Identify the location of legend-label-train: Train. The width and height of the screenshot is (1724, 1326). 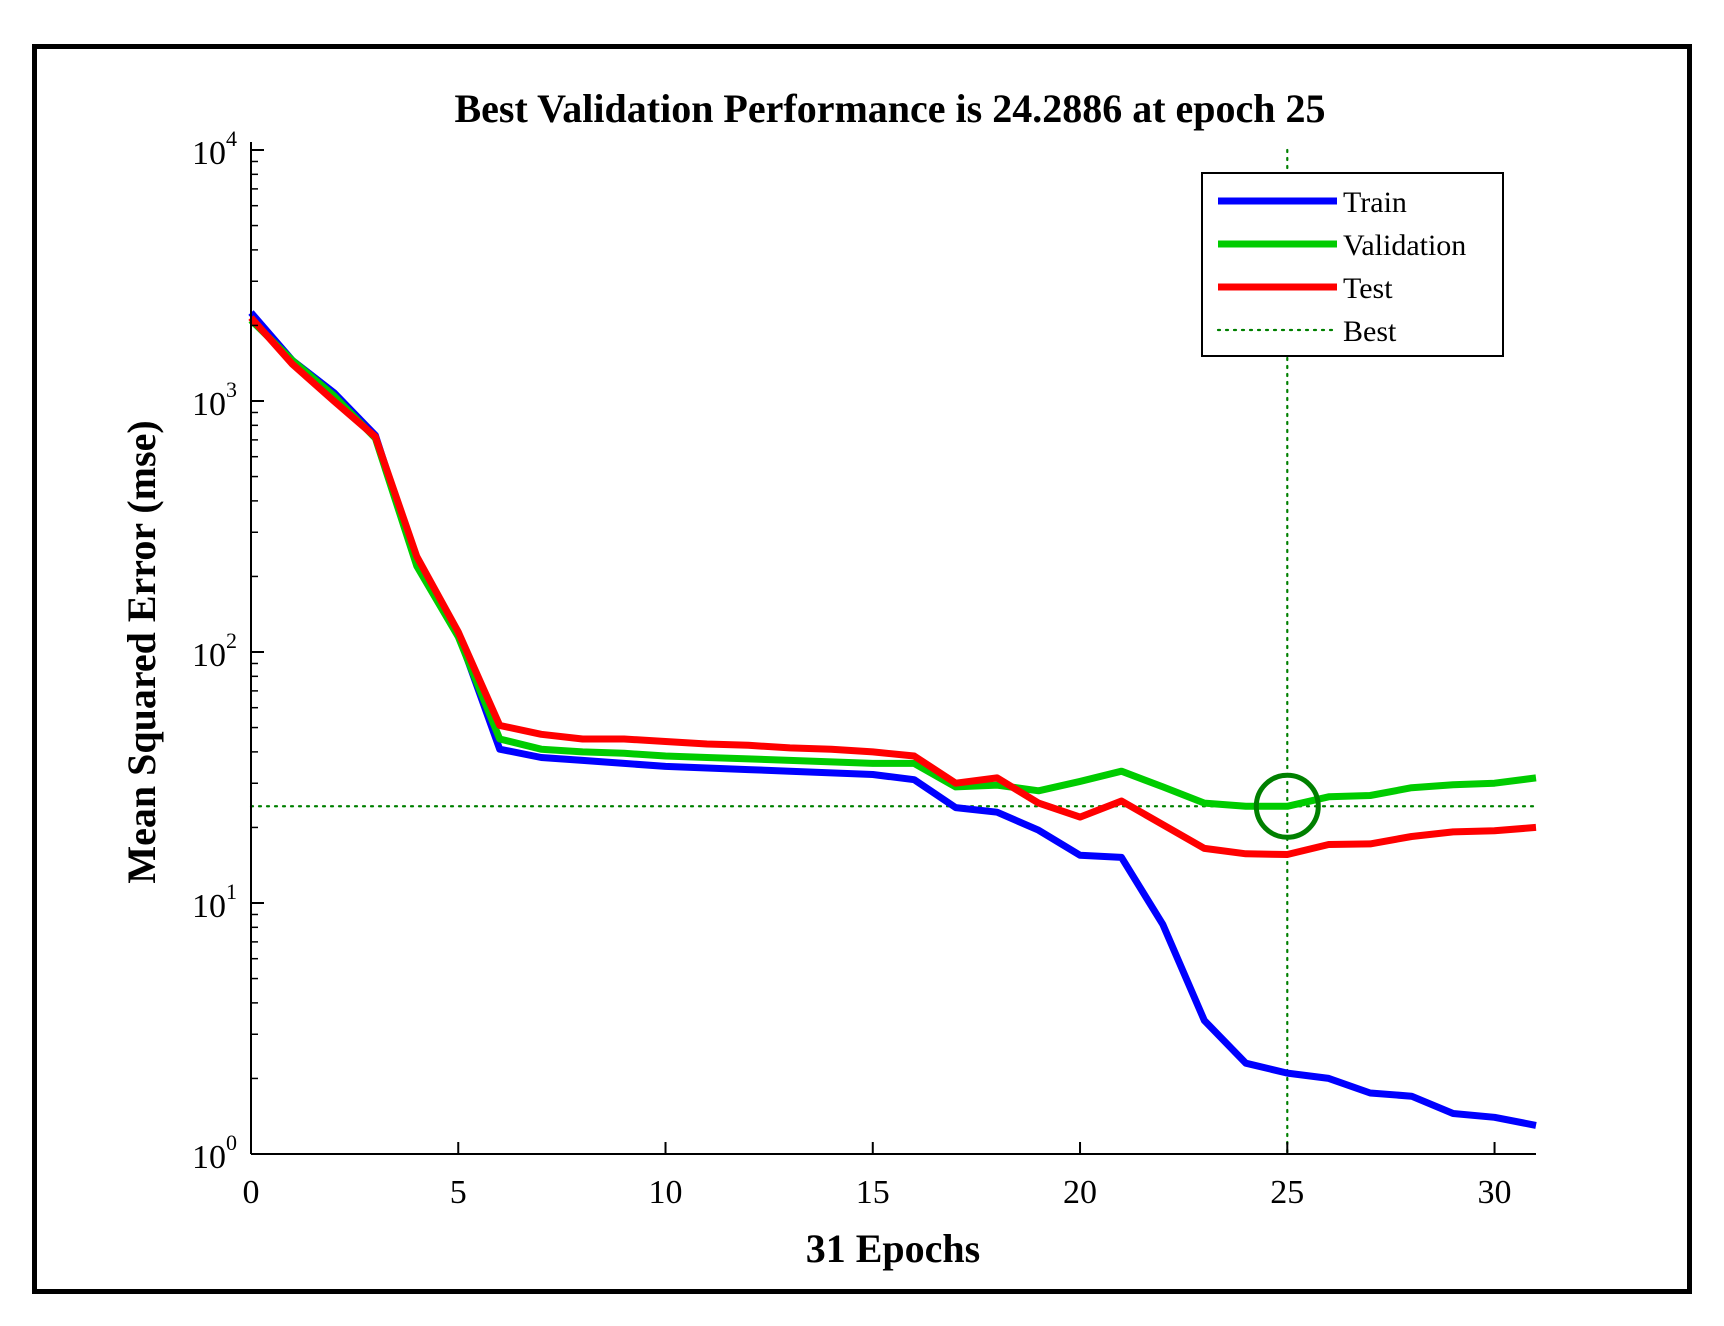
(1375, 202).